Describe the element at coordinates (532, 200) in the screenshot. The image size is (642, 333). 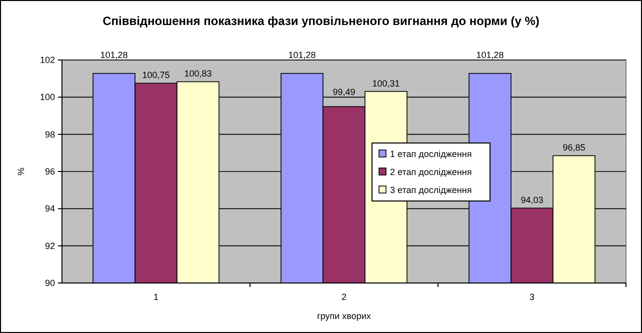
I see `data-label: 94,03` at that location.